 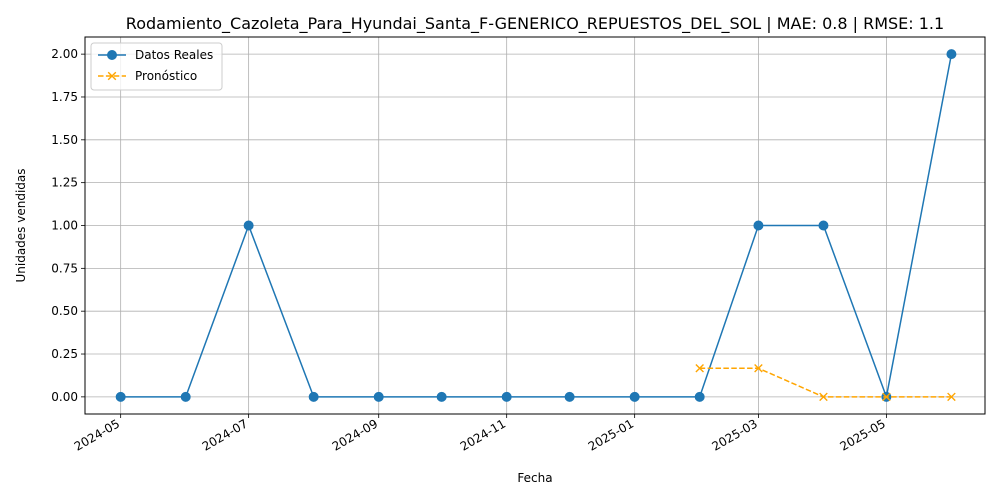 What do you see at coordinates (64, 226) in the screenshot?
I see `y-tick-label: 1.00` at bounding box center [64, 226].